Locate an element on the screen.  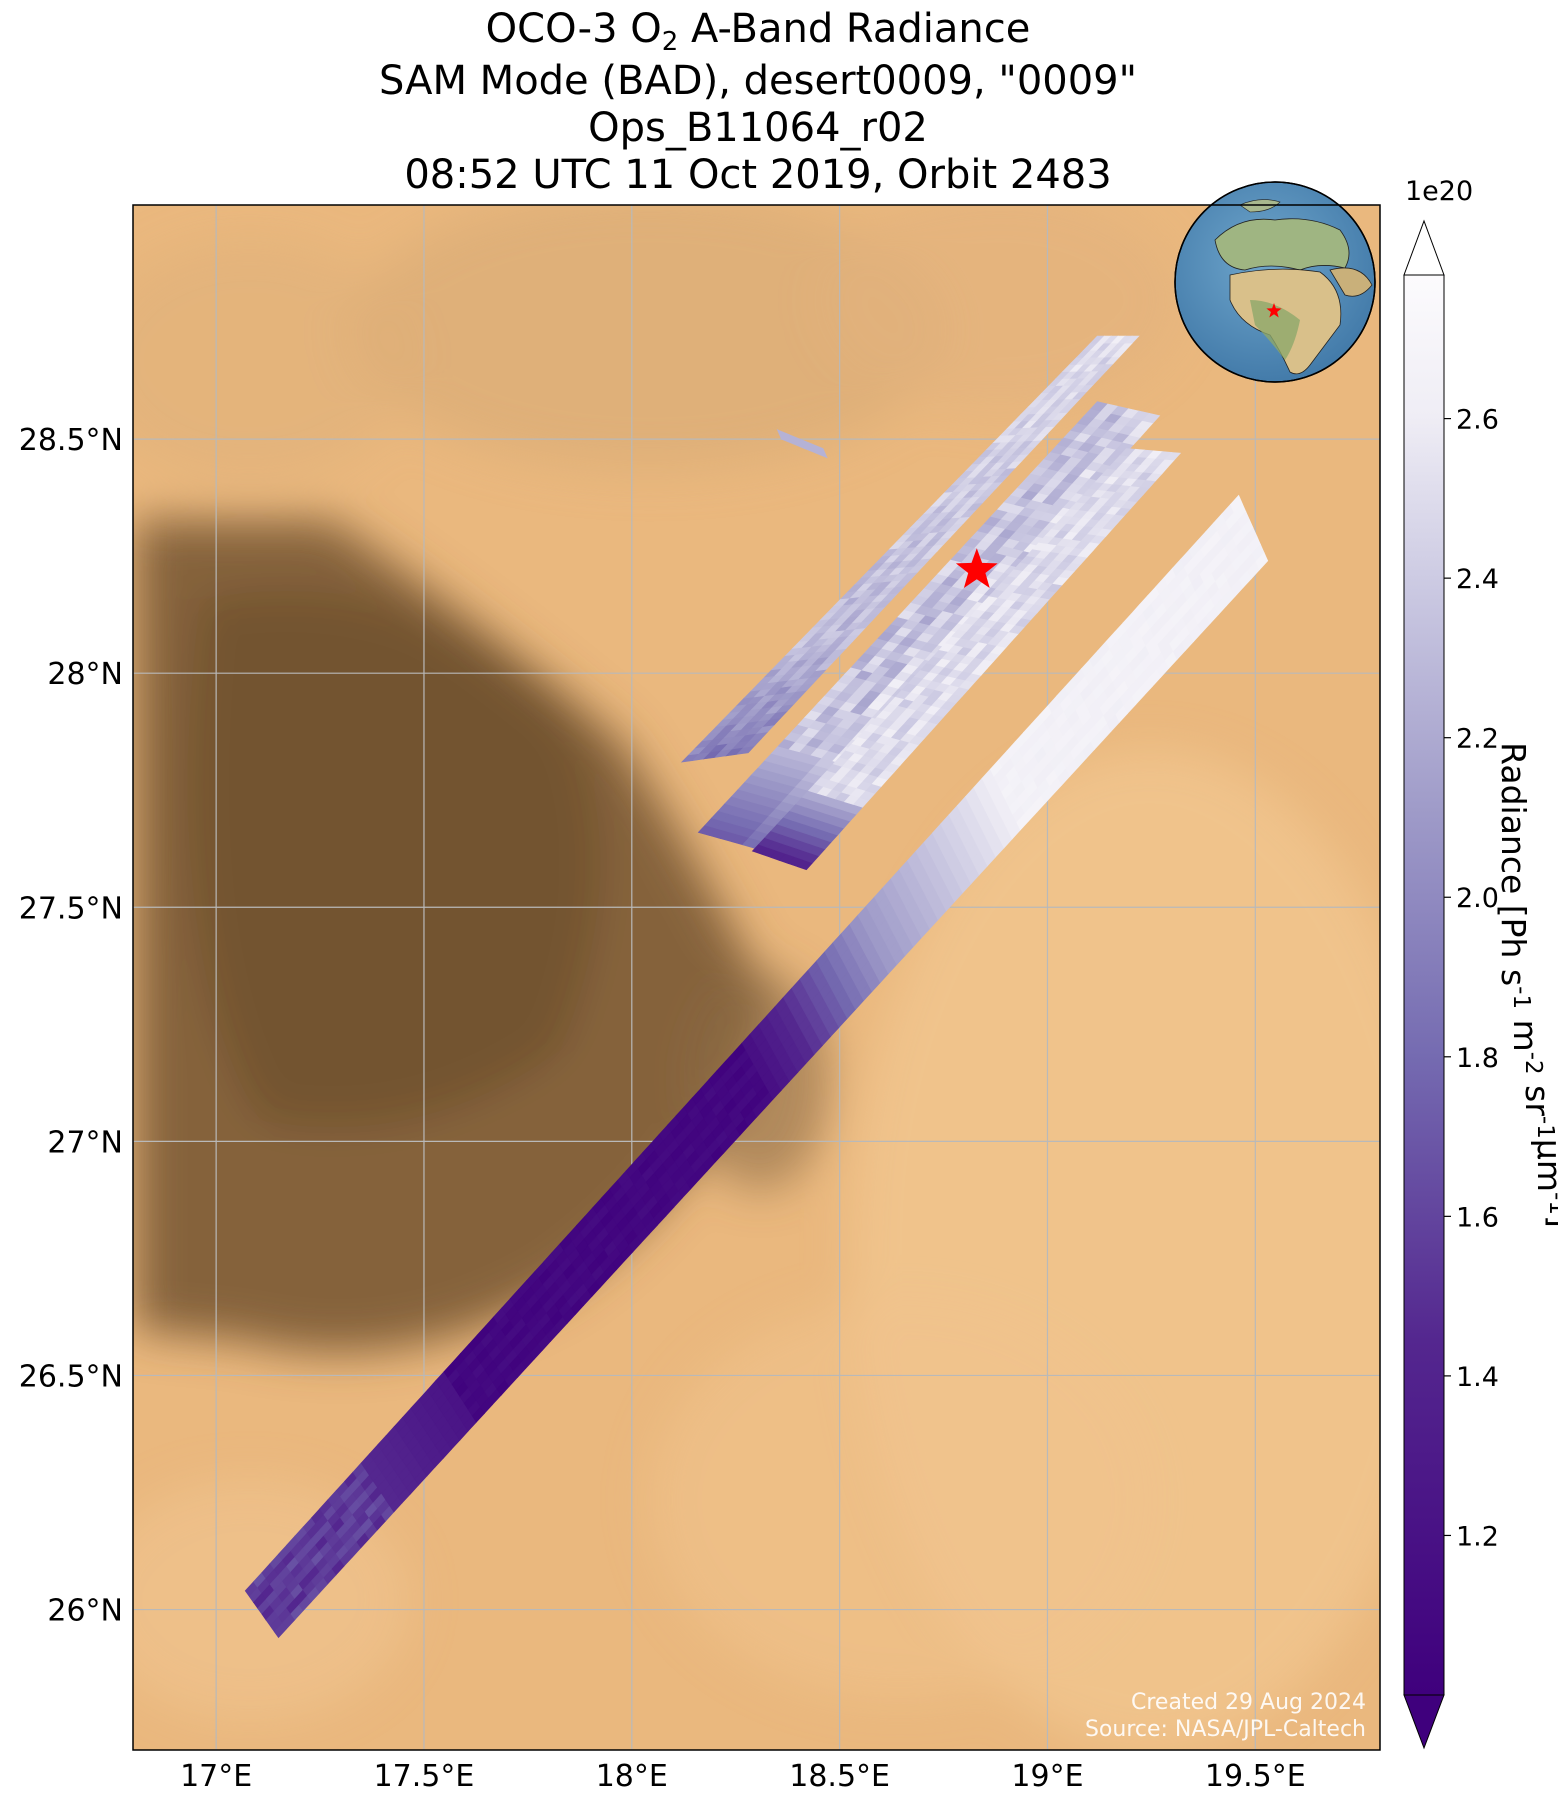
colorbar-label-rendered: Radiance [Ph s-1 m-2 sr-1μm-1] is located at coordinates (1526, 985).